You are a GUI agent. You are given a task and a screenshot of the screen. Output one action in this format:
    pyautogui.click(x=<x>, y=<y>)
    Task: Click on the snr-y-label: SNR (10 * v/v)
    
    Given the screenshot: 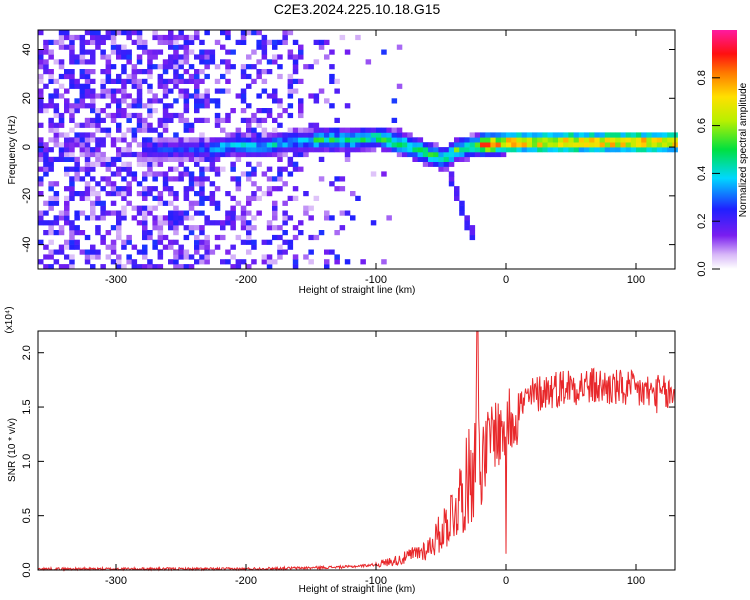 What is the action you would take?
    pyautogui.click(x=12, y=450)
    